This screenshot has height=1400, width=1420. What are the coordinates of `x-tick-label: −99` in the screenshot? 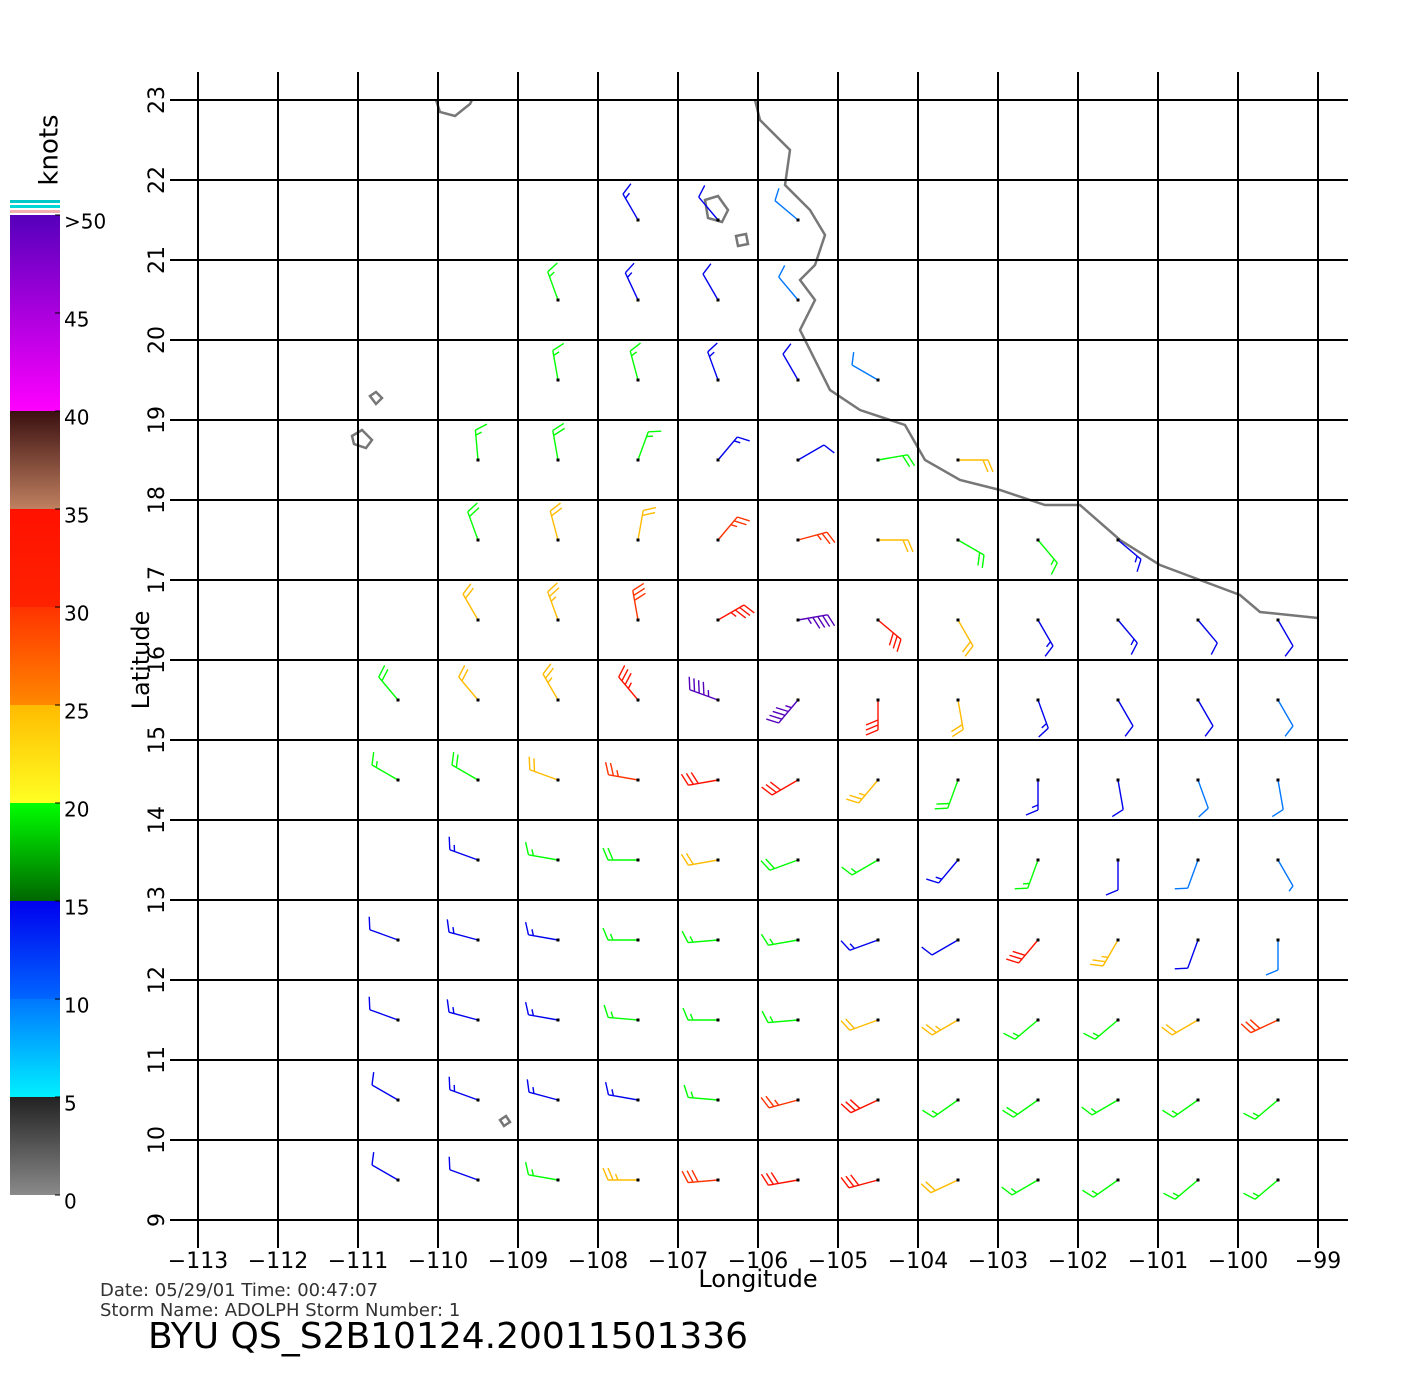 It's located at (1318, 1261).